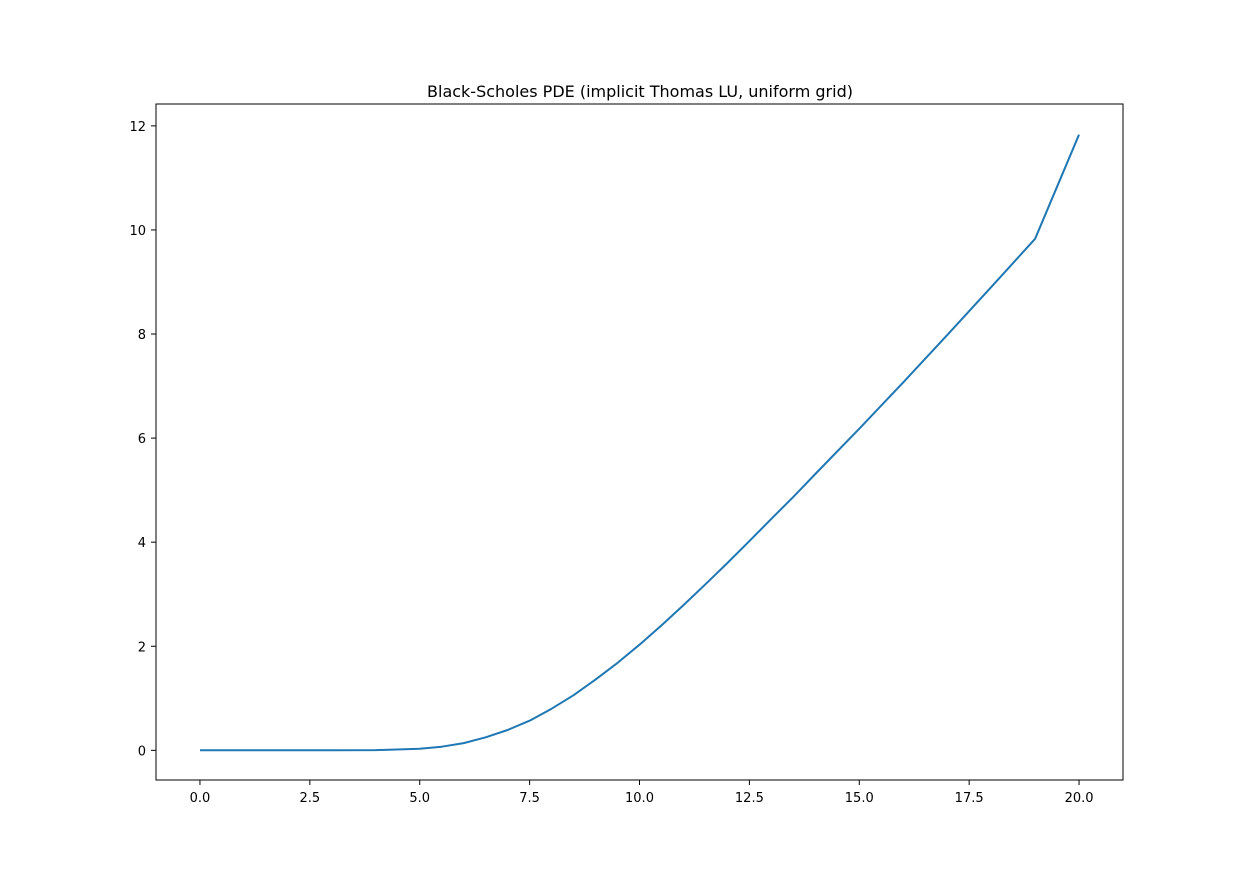 This screenshot has width=1248, height=882. Describe the element at coordinates (309, 798) in the screenshot. I see `x-tick-label: 2.5` at that location.